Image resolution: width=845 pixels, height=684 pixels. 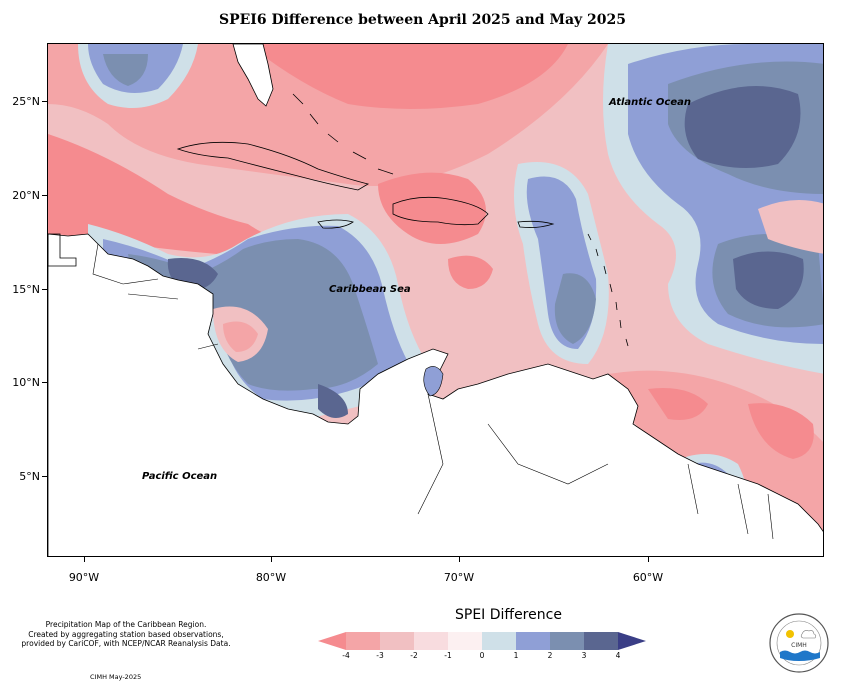 I want to click on lat-label-15n: 15°N, so click(x=26, y=289).